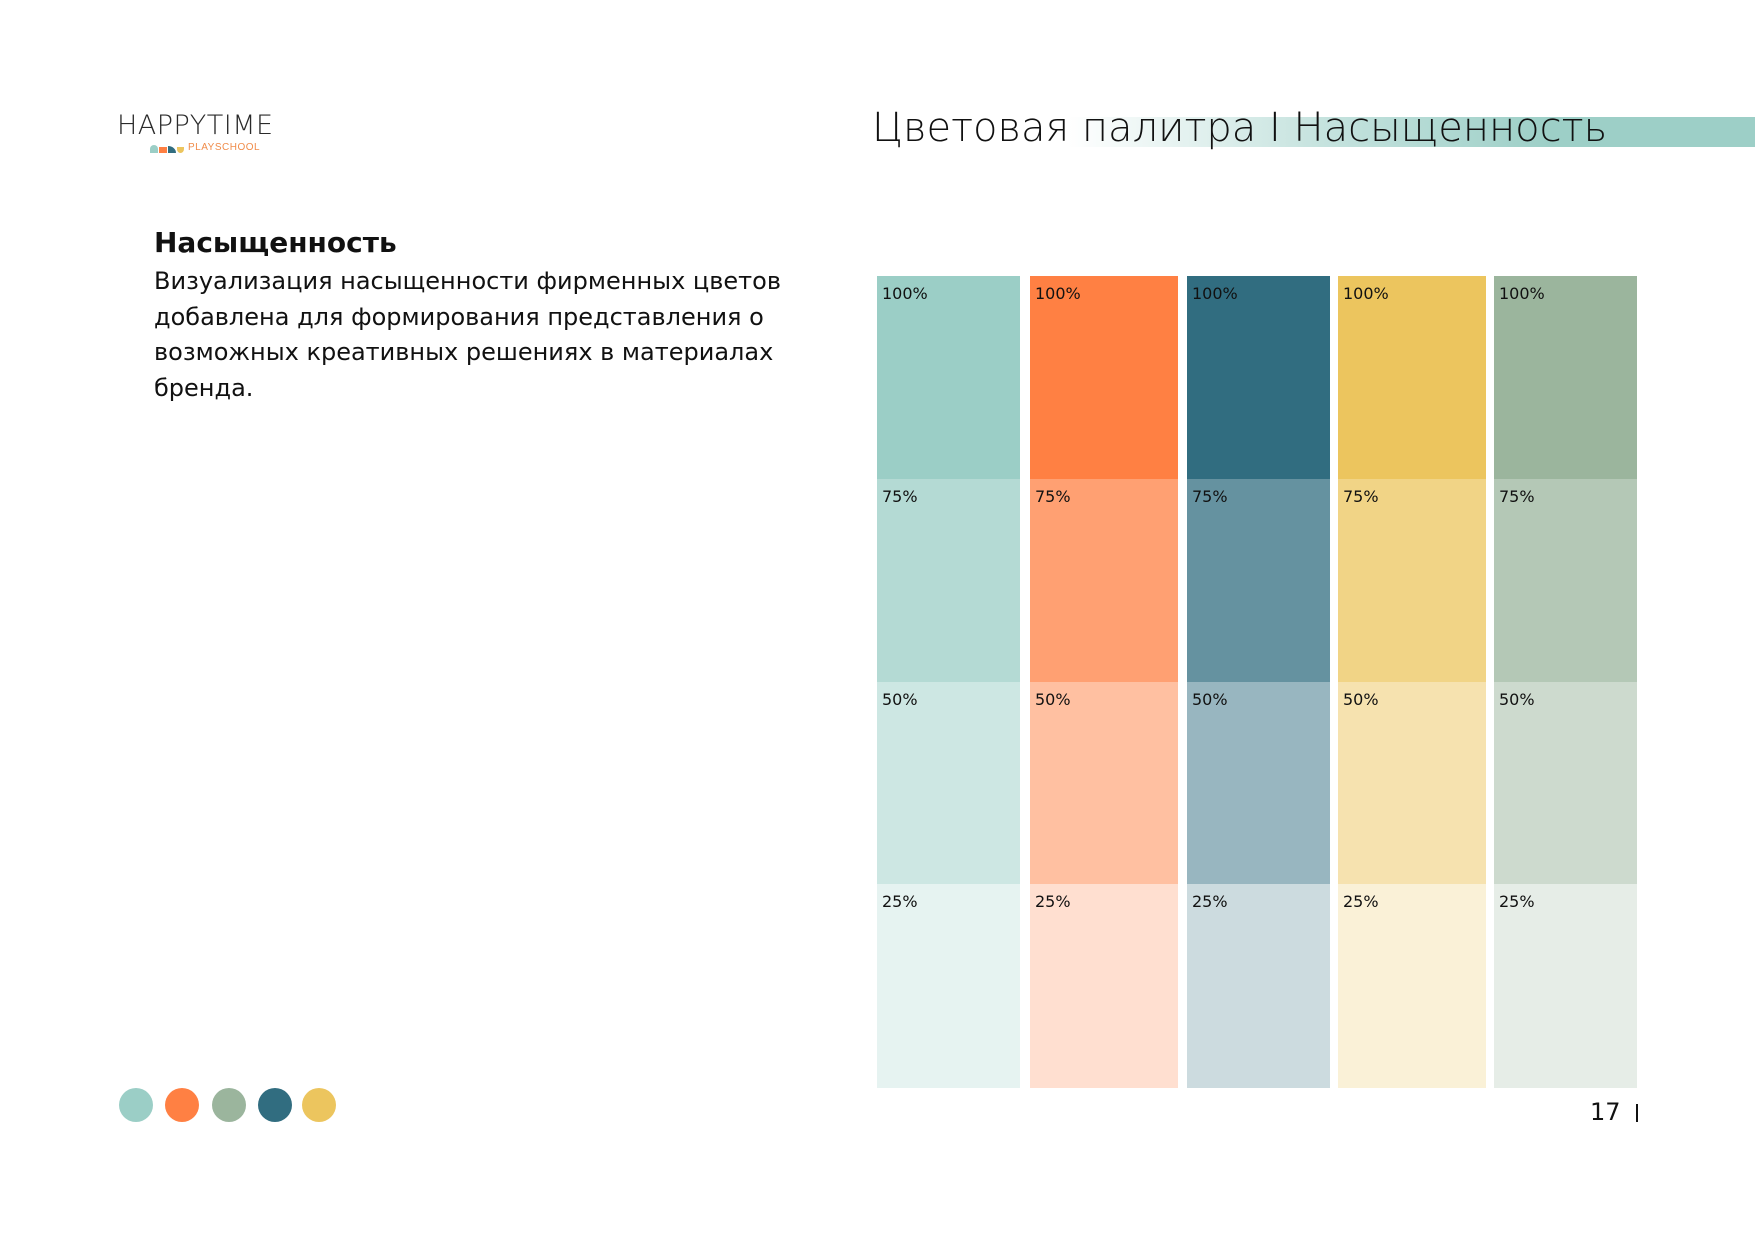 This screenshot has height=1241, width=1755. I want to click on color-dot-mustard, so click(319, 1105).